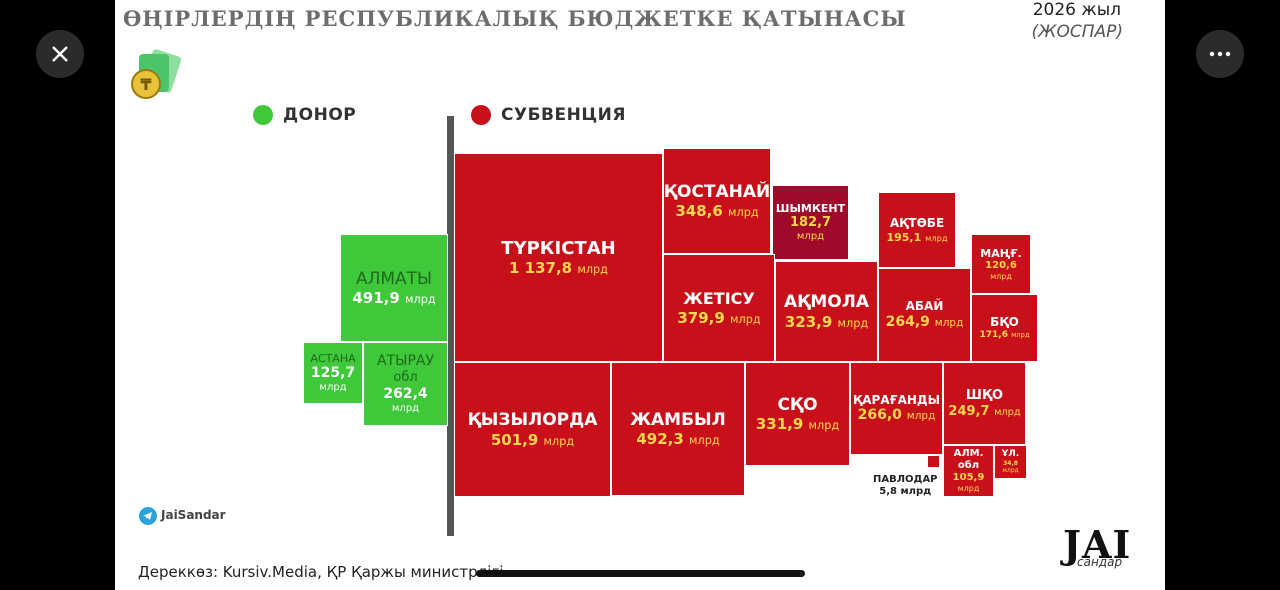 This screenshot has width=1280, height=590. What do you see at coordinates (492, 521) in the screenshot?
I see `likes-overlay: ♡ 217` at bounding box center [492, 521].